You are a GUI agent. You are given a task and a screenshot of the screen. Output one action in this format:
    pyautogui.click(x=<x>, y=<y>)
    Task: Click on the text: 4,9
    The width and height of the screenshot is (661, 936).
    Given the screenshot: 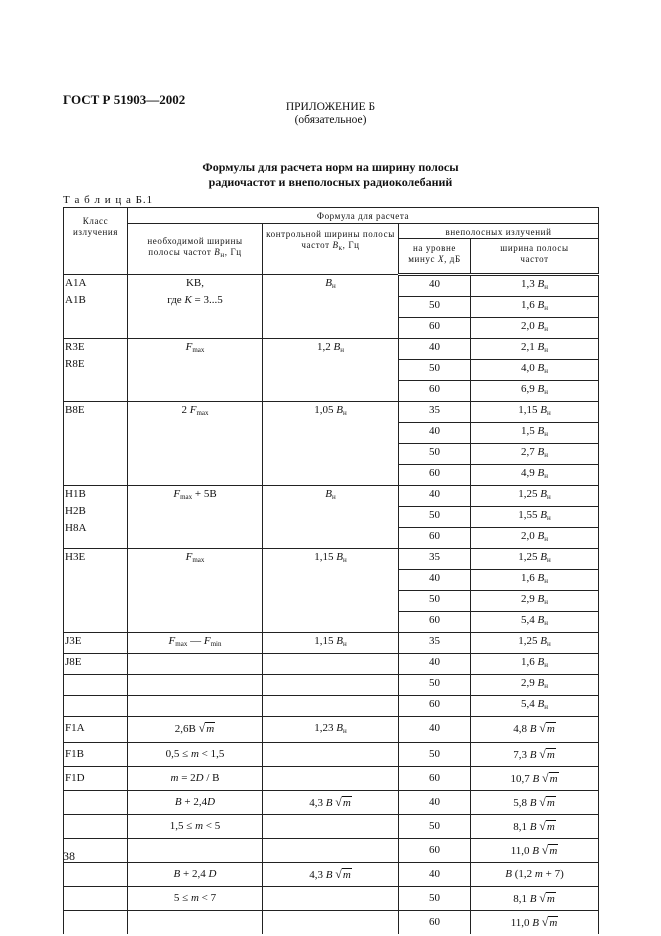 What is the action you would take?
    pyautogui.click(x=529, y=473)
    